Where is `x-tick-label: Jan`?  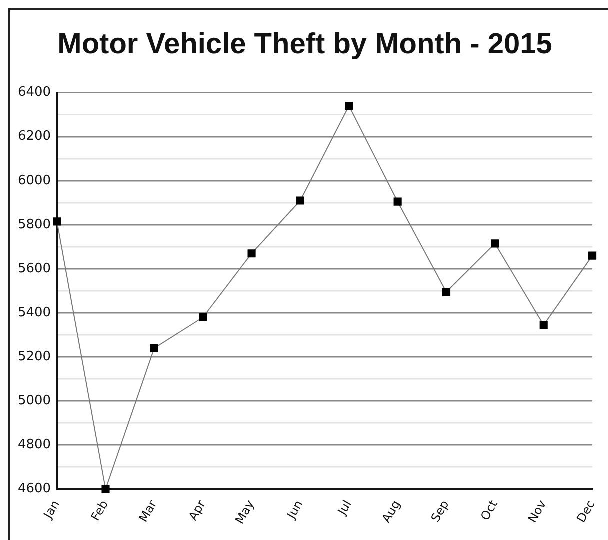
x-tick-label: Jan is located at coordinates (51, 510).